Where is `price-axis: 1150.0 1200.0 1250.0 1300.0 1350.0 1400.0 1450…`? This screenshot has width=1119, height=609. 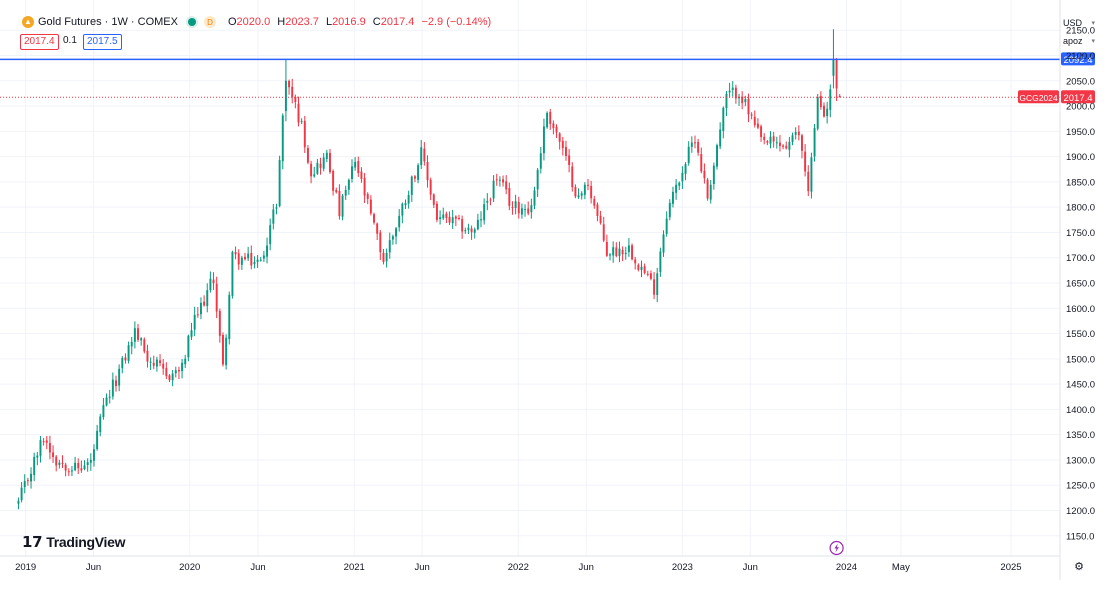
price-axis: 1150.0 1200.0 1250.0 1300.0 1350.0 1400.0 1450… is located at coordinates (1077, 290).